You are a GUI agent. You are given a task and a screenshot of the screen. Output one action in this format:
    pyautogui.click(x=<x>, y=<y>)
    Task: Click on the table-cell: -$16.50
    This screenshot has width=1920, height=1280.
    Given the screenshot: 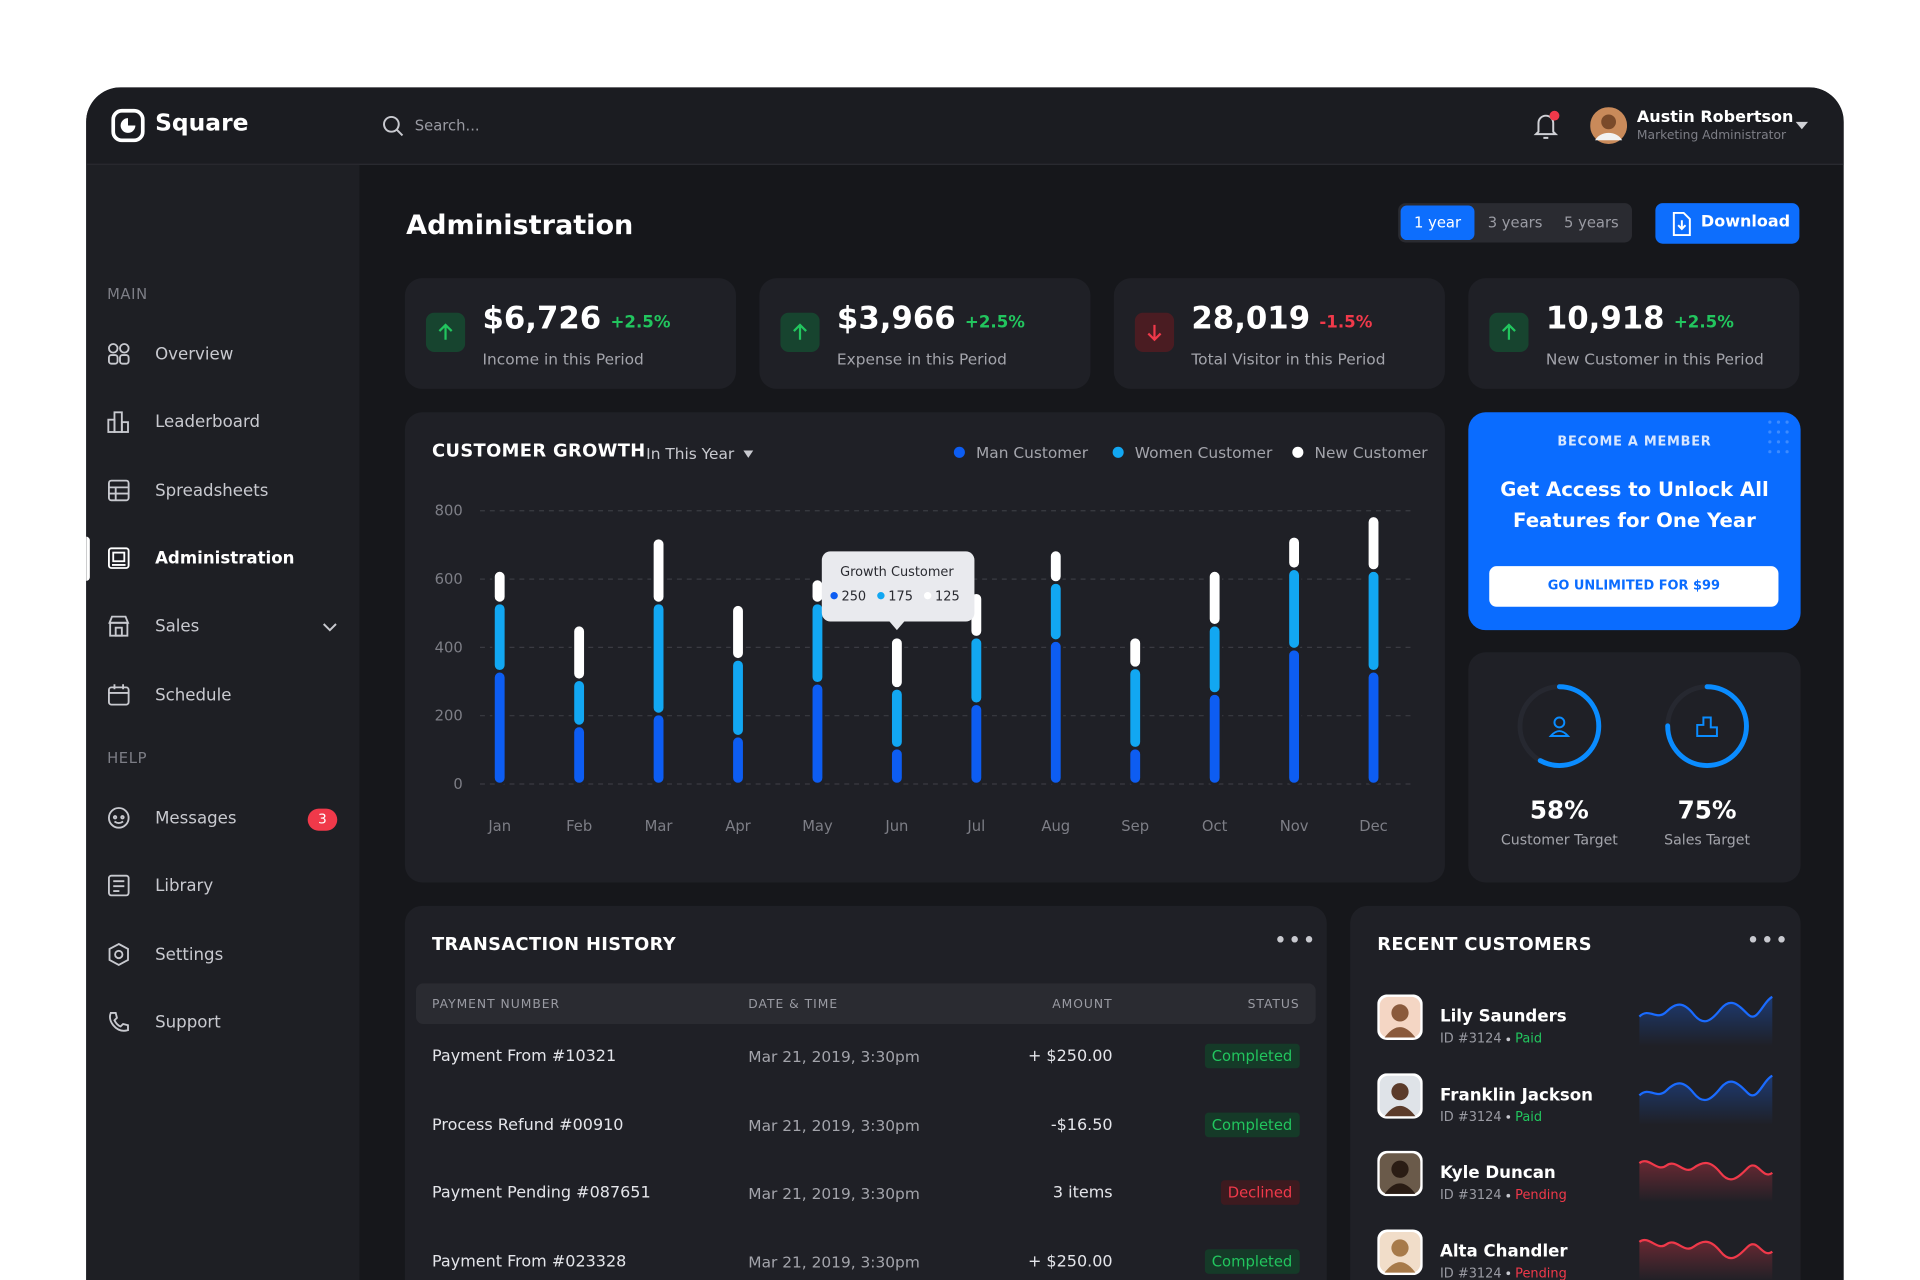 What is the action you would take?
    pyautogui.click(x=1081, y=1125)
    